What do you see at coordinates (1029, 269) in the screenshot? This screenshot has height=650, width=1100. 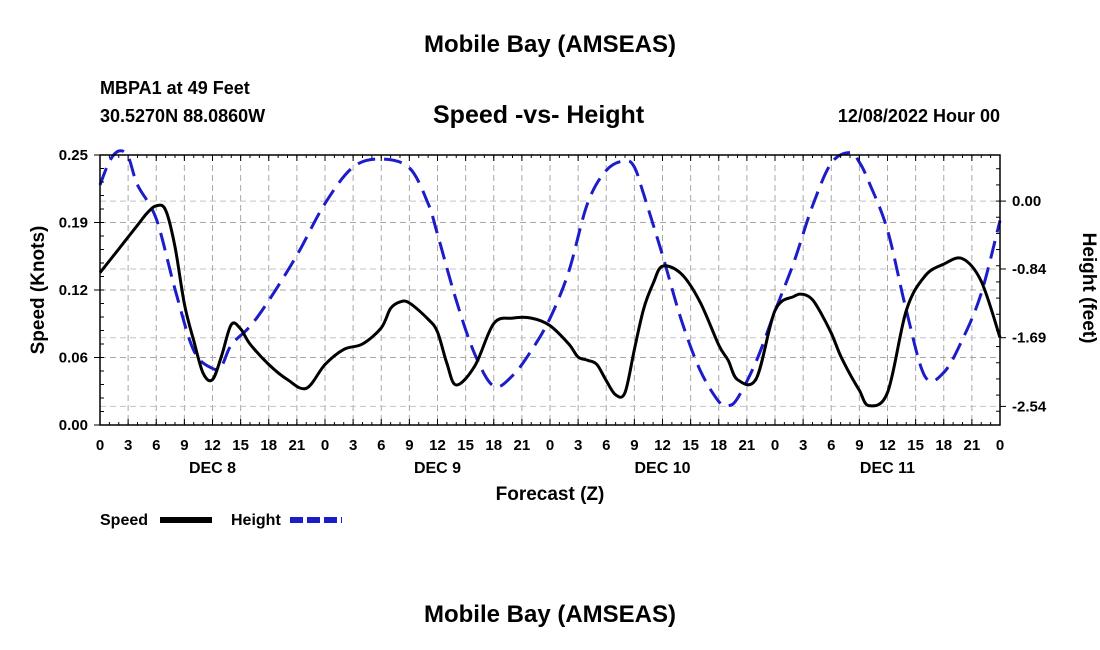 I see `y-tick-label-right: -0.84` at bounding box center [1029, 269].